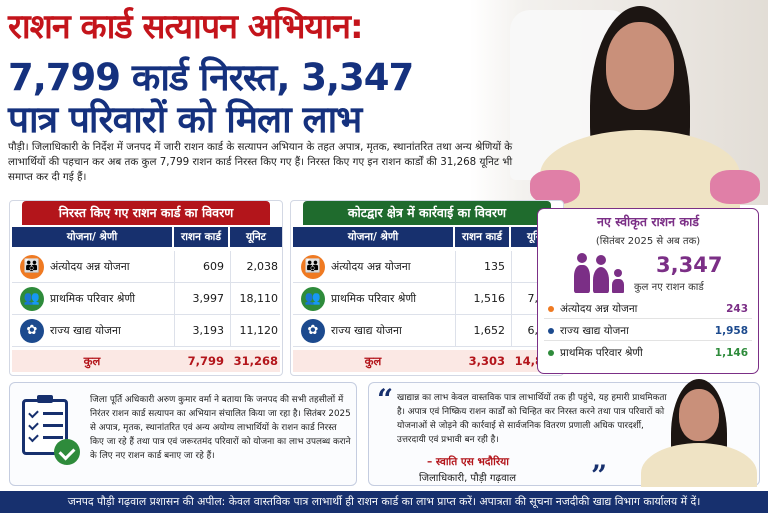 This screenshot has width=768, height=513. What do you see at coordinates (427, 299) in the screenshot?
I see `table-row: 👥 प्राथमिक परिवार श्रेणी 1,516 7,740` at bounding box center [427, 299].